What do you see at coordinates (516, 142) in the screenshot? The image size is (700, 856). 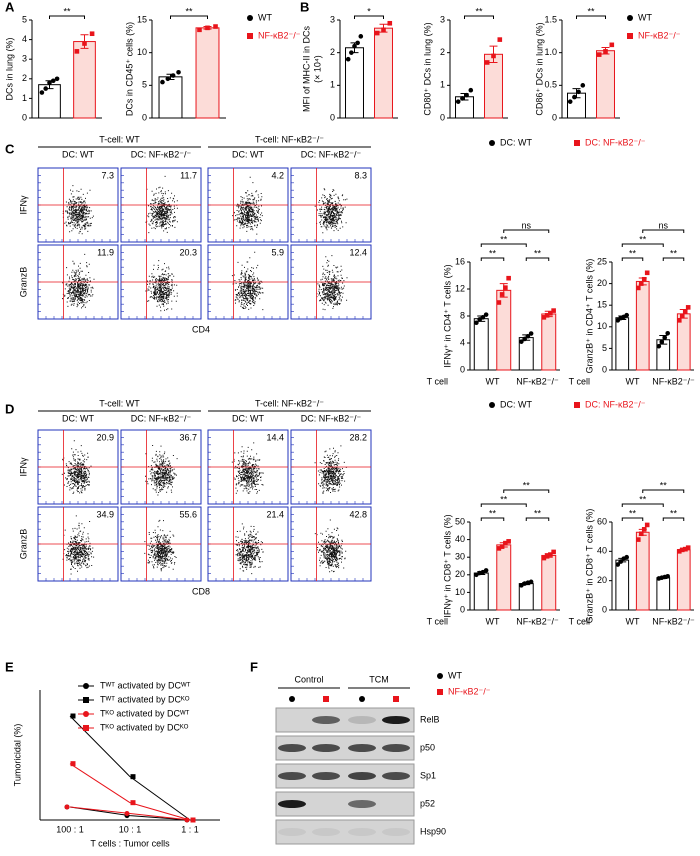 I see `legend-label: DC: WT` at bounding box center [516, 142].